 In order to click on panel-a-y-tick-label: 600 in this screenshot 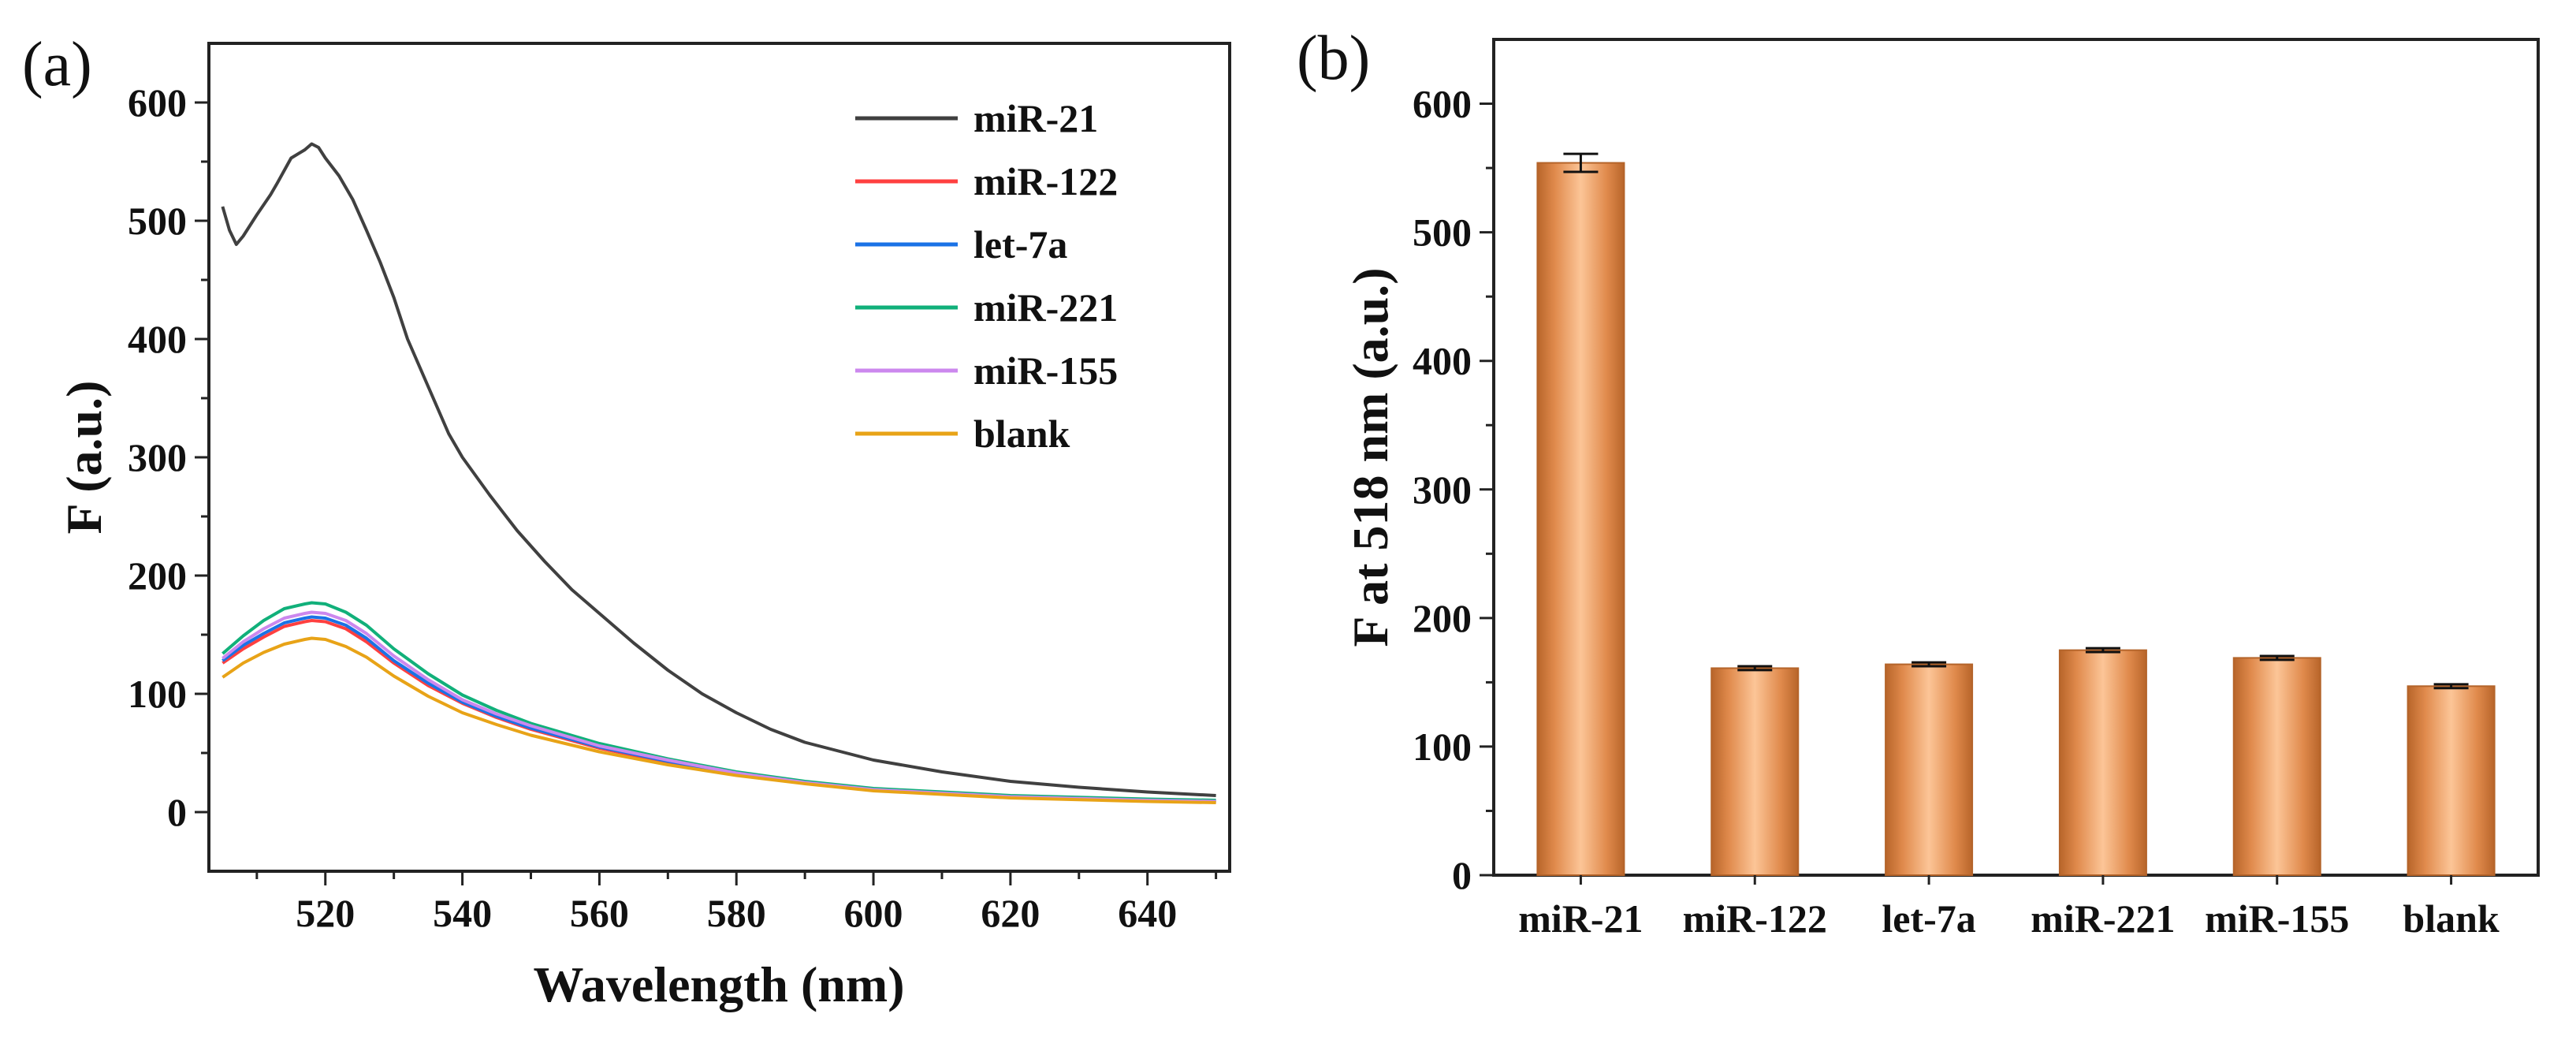, I will do `click(157, 102)`.